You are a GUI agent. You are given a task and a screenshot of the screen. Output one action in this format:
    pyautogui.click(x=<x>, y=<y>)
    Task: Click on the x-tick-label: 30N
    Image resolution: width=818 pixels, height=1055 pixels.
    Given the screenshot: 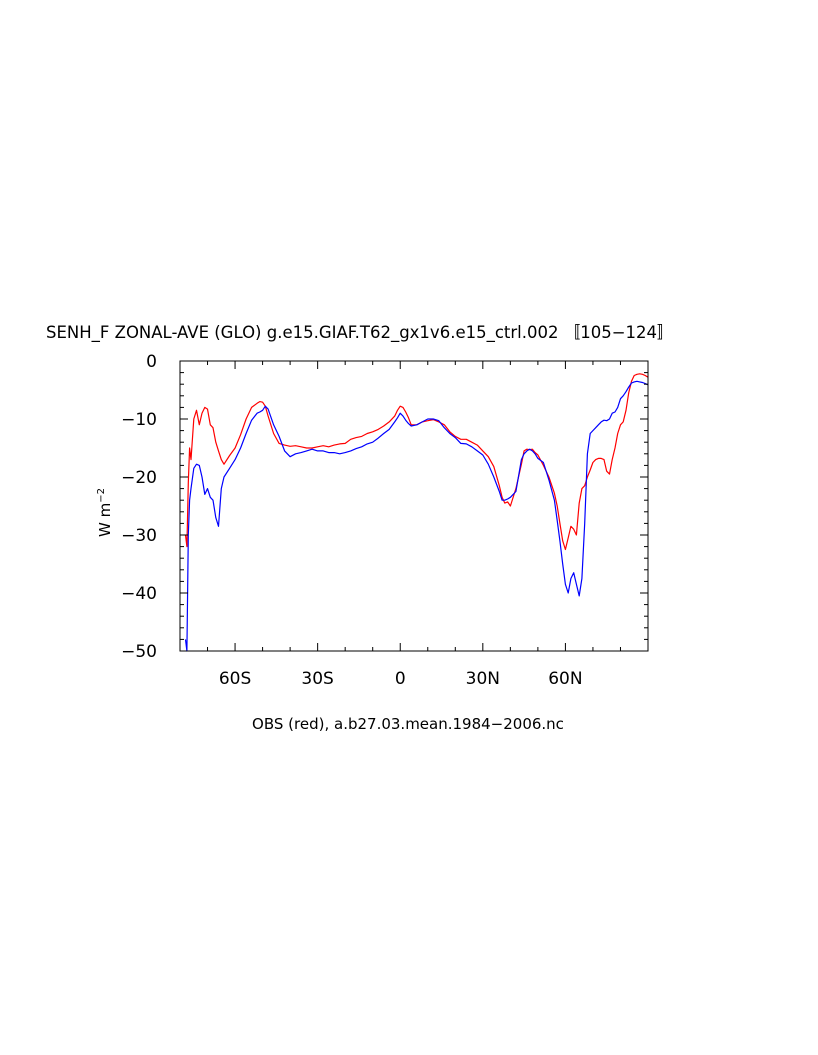 What is the action you would take?
    pyautogui.click(x=483, y=679)
    